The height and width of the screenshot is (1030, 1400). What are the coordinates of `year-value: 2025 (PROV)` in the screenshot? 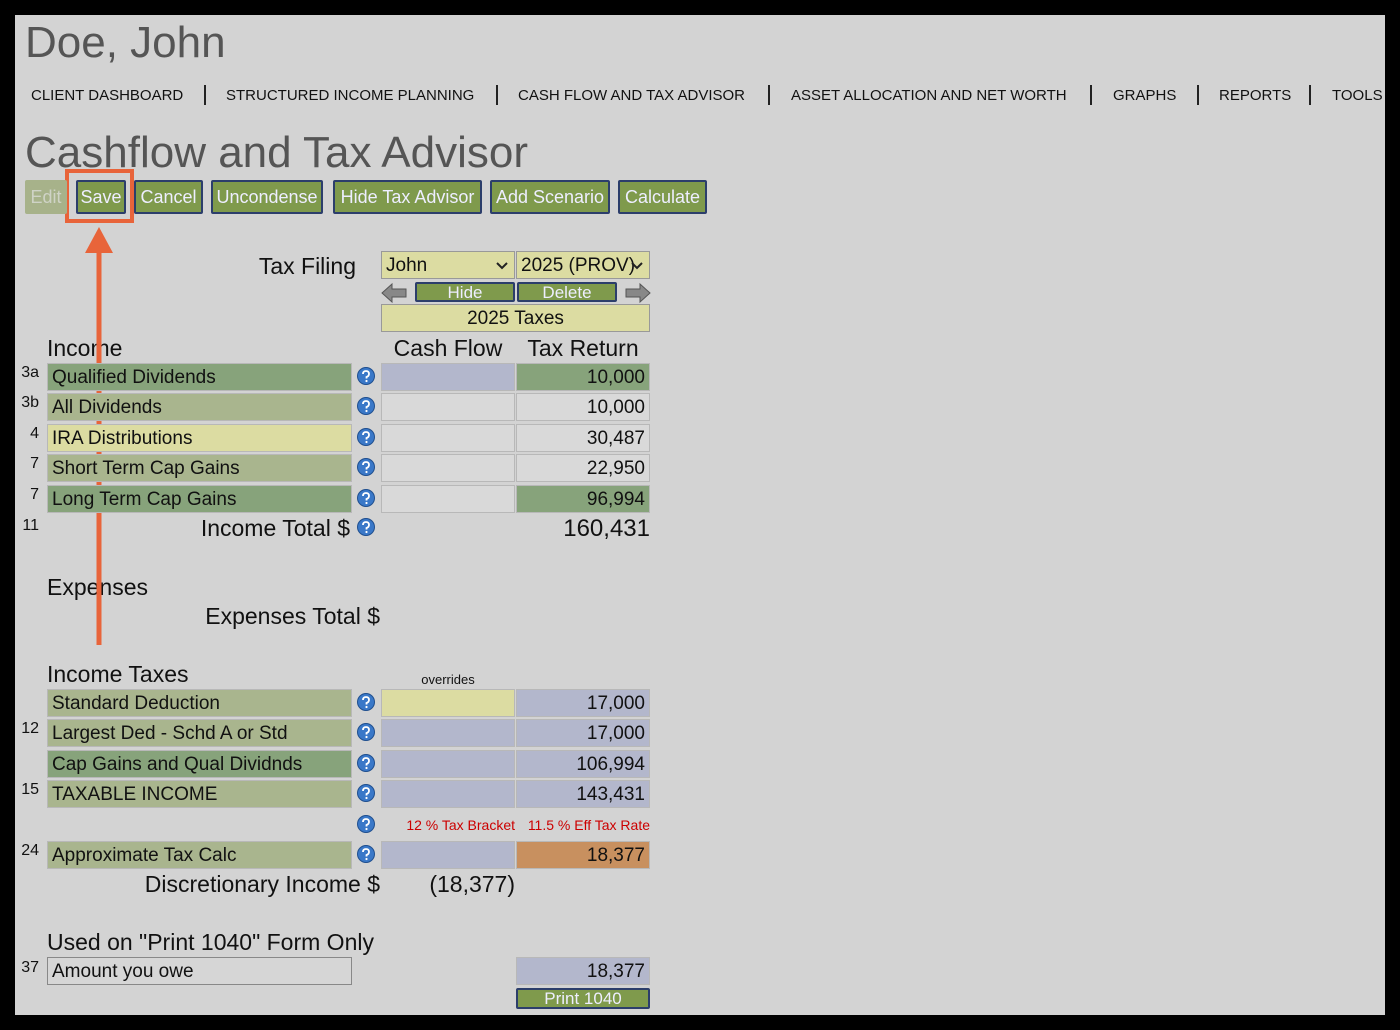 It's located at (578, 265).